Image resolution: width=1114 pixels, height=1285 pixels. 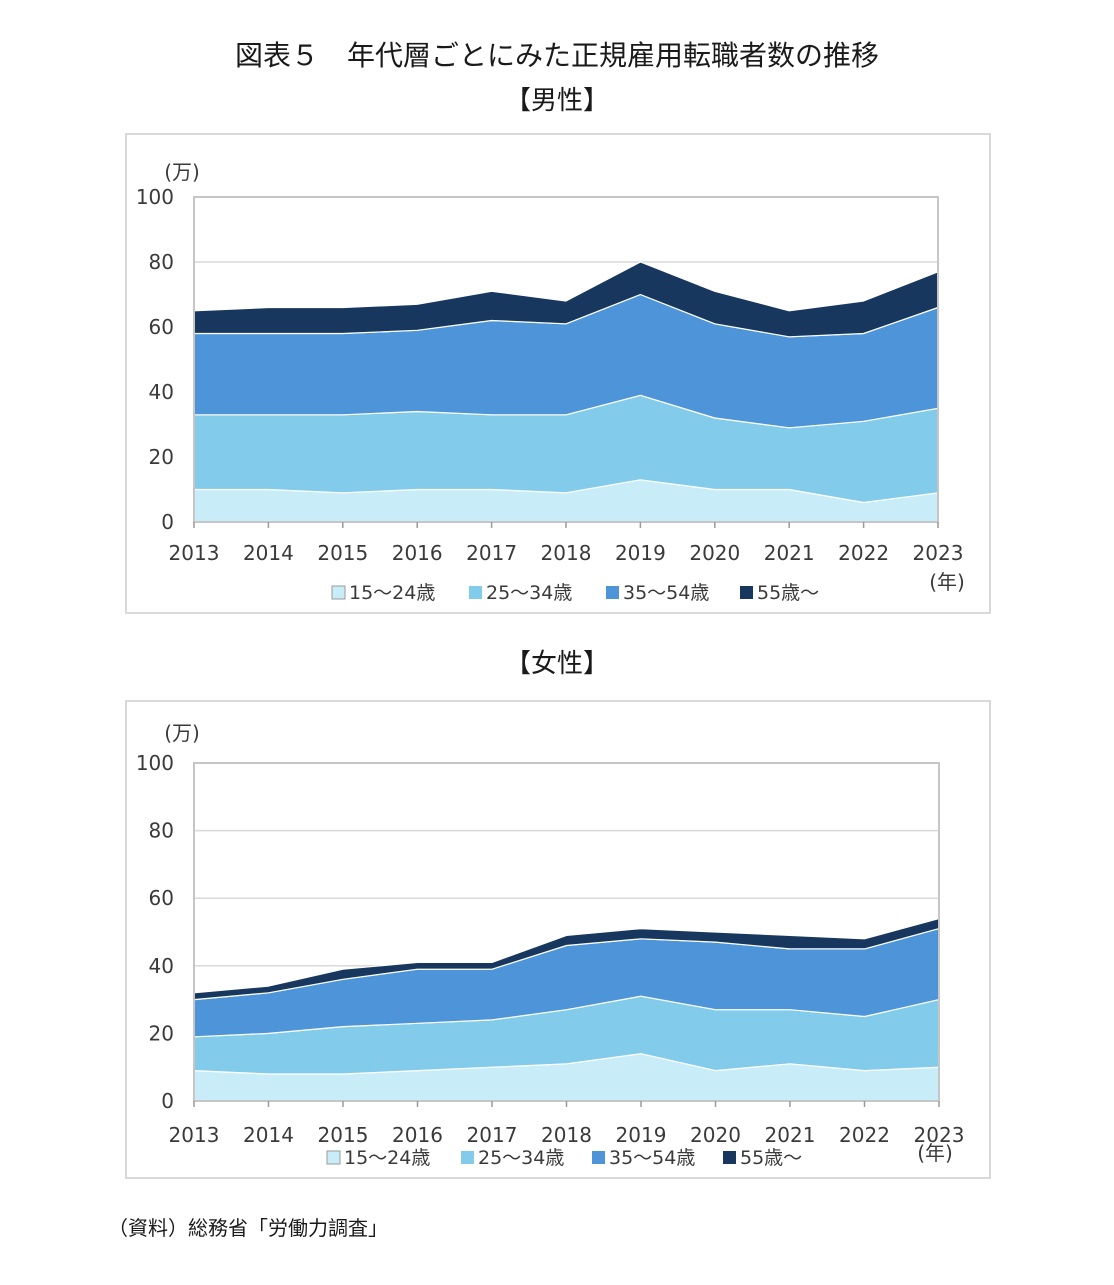 What do you see at coordinates (556, 664) in the screenshot?
I see `chart-female-title: 【女性】` at bounding box center [556, 664].